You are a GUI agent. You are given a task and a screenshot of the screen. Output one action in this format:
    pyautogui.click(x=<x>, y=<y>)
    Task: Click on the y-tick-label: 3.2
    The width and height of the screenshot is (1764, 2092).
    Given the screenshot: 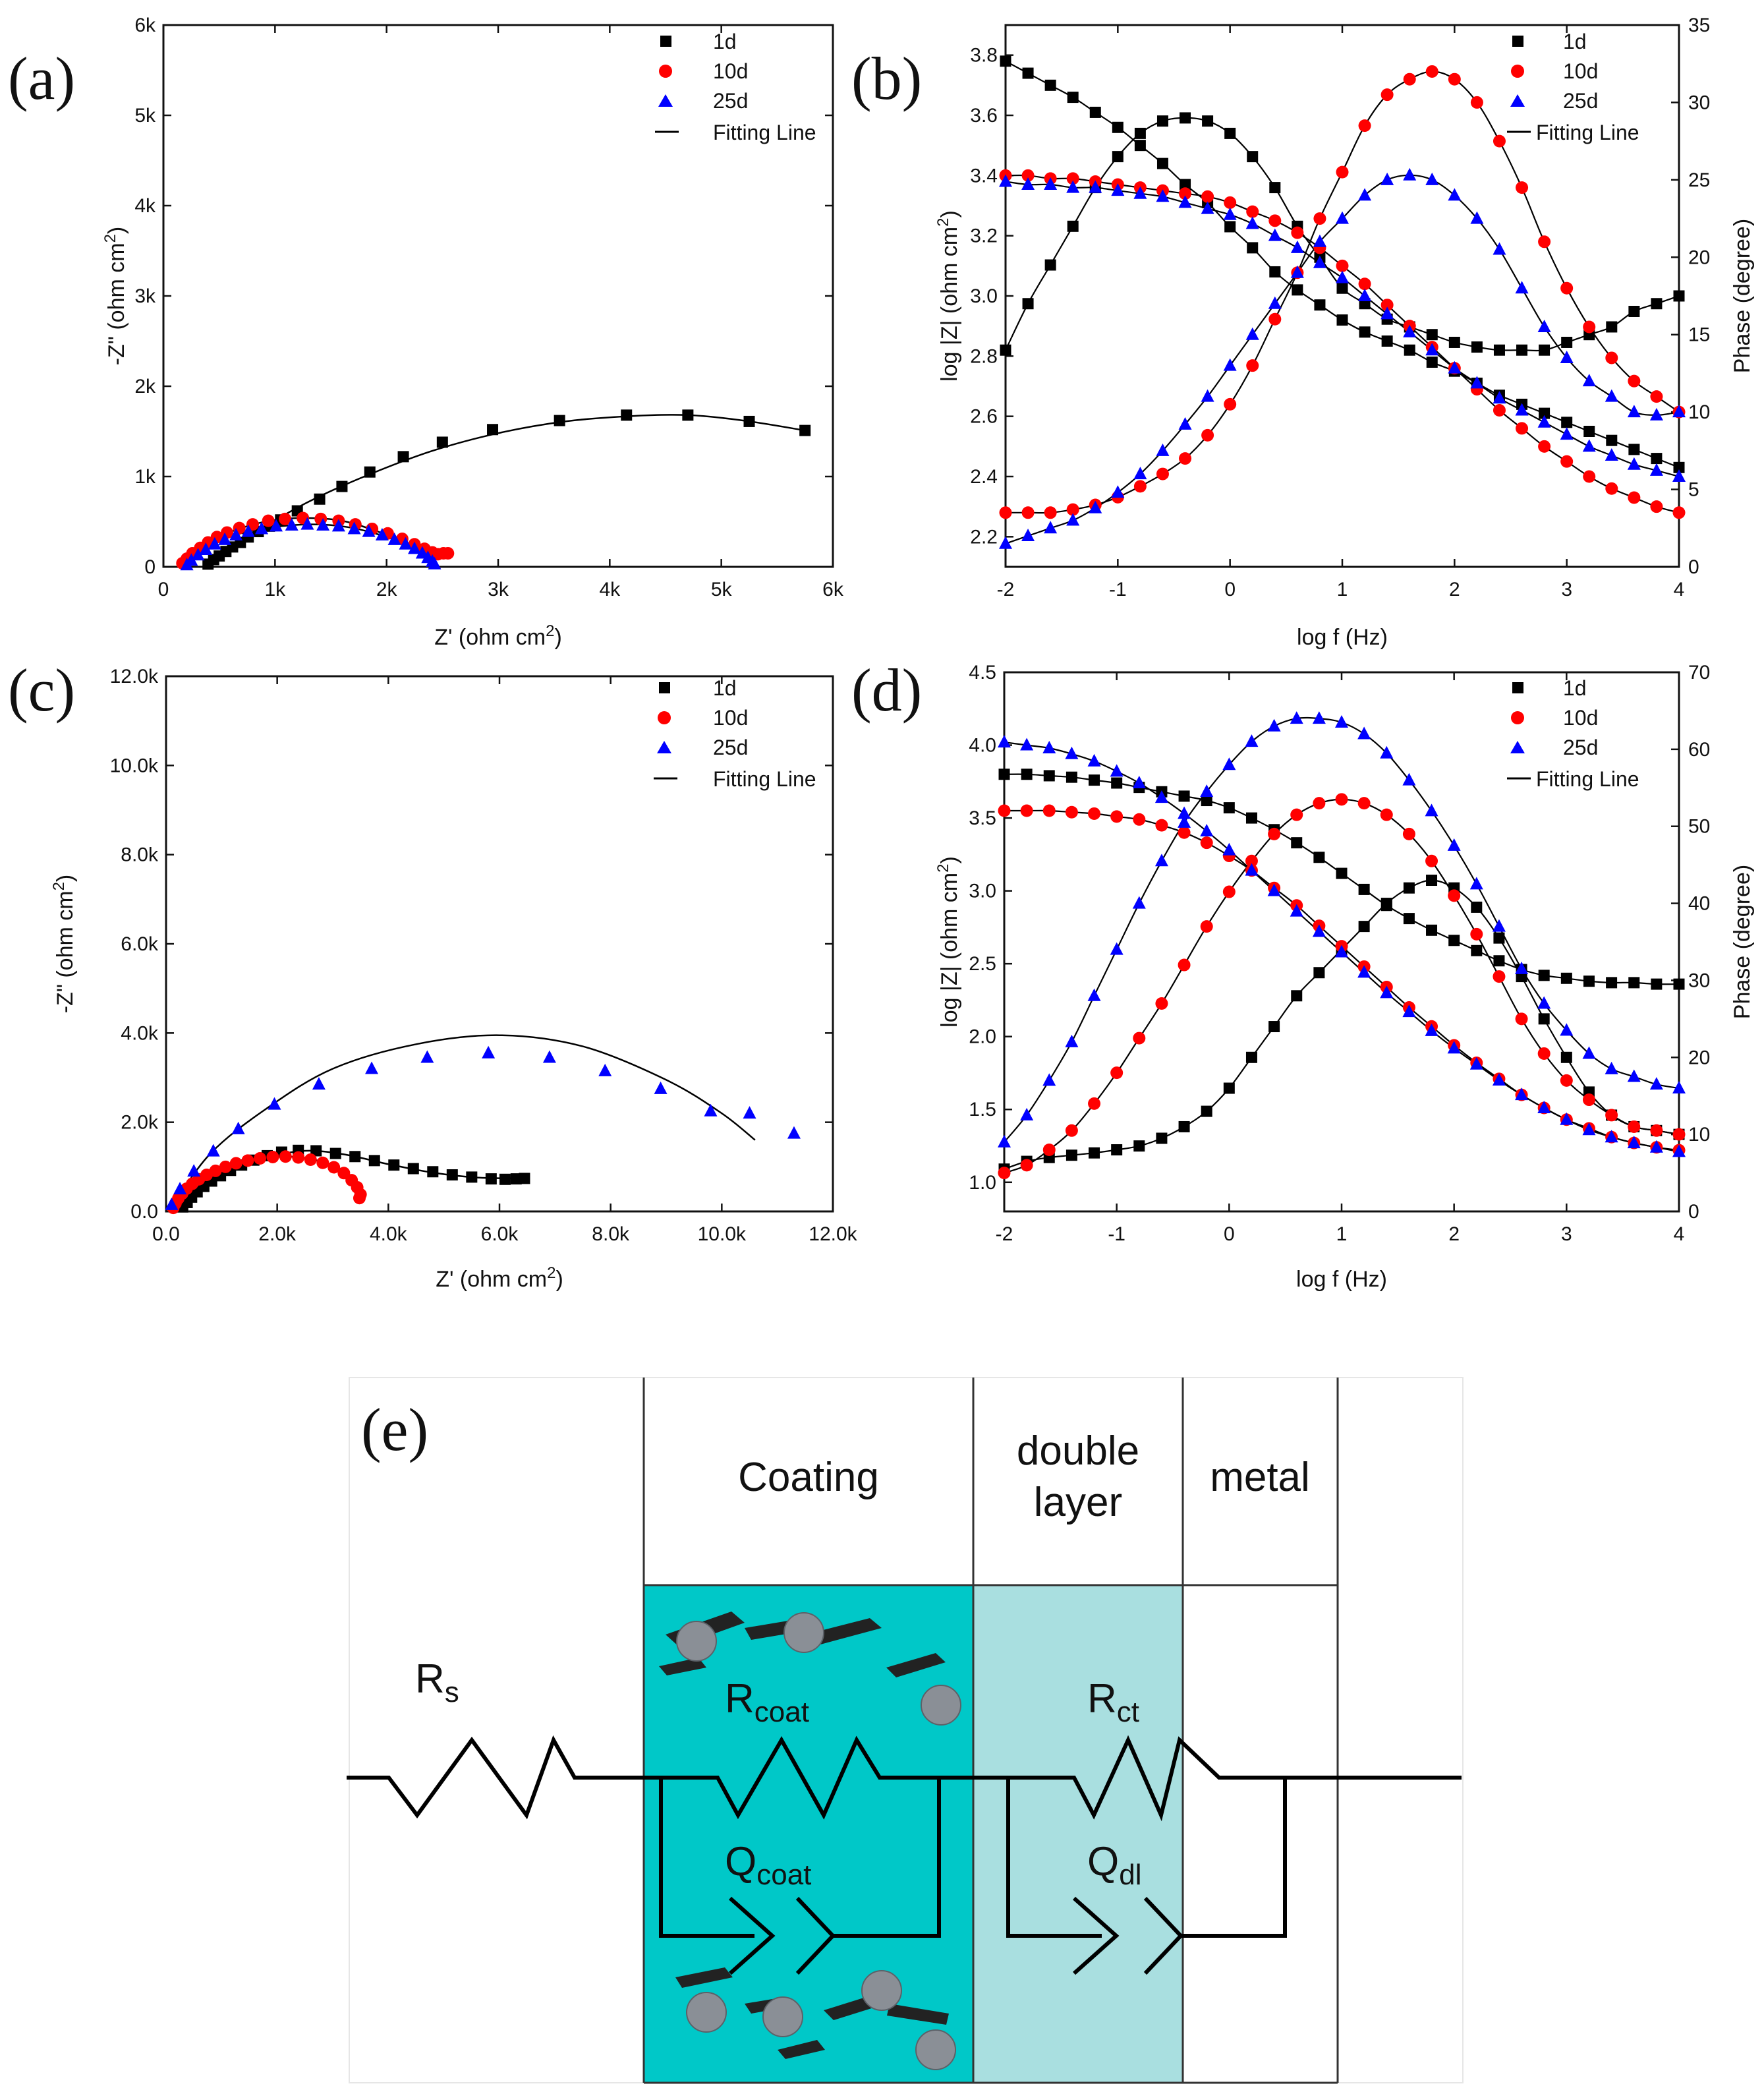 What is the action you would take?
    pyautogui.click(x=984, y=236)
    